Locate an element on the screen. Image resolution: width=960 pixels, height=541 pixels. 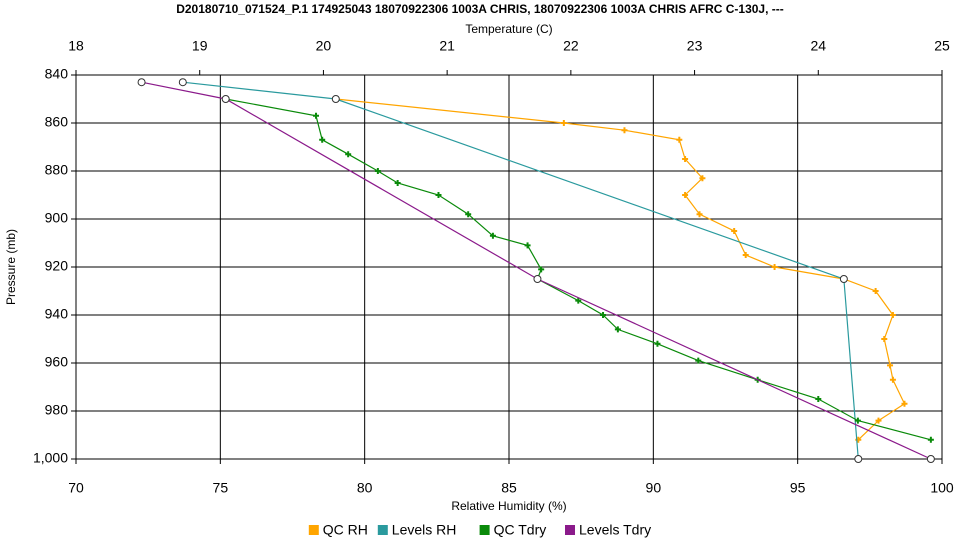
x2-tick-label: 24 is located at coordinates (818, 46).